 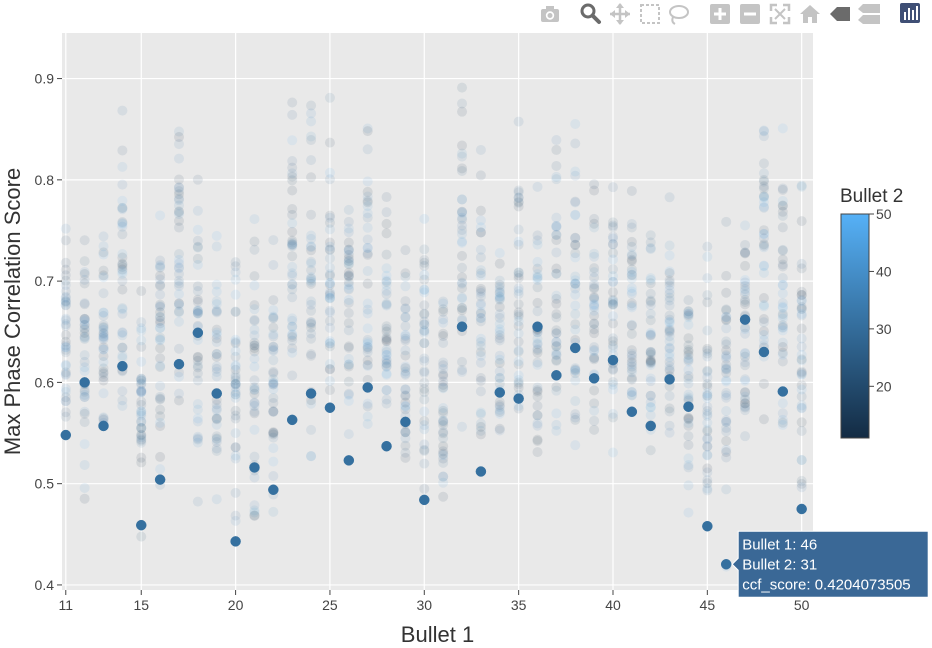 What do you see at coordinates (720, 14) in the screenshot?
I see `zoom-in-icon` at bounding box center [720, 14].